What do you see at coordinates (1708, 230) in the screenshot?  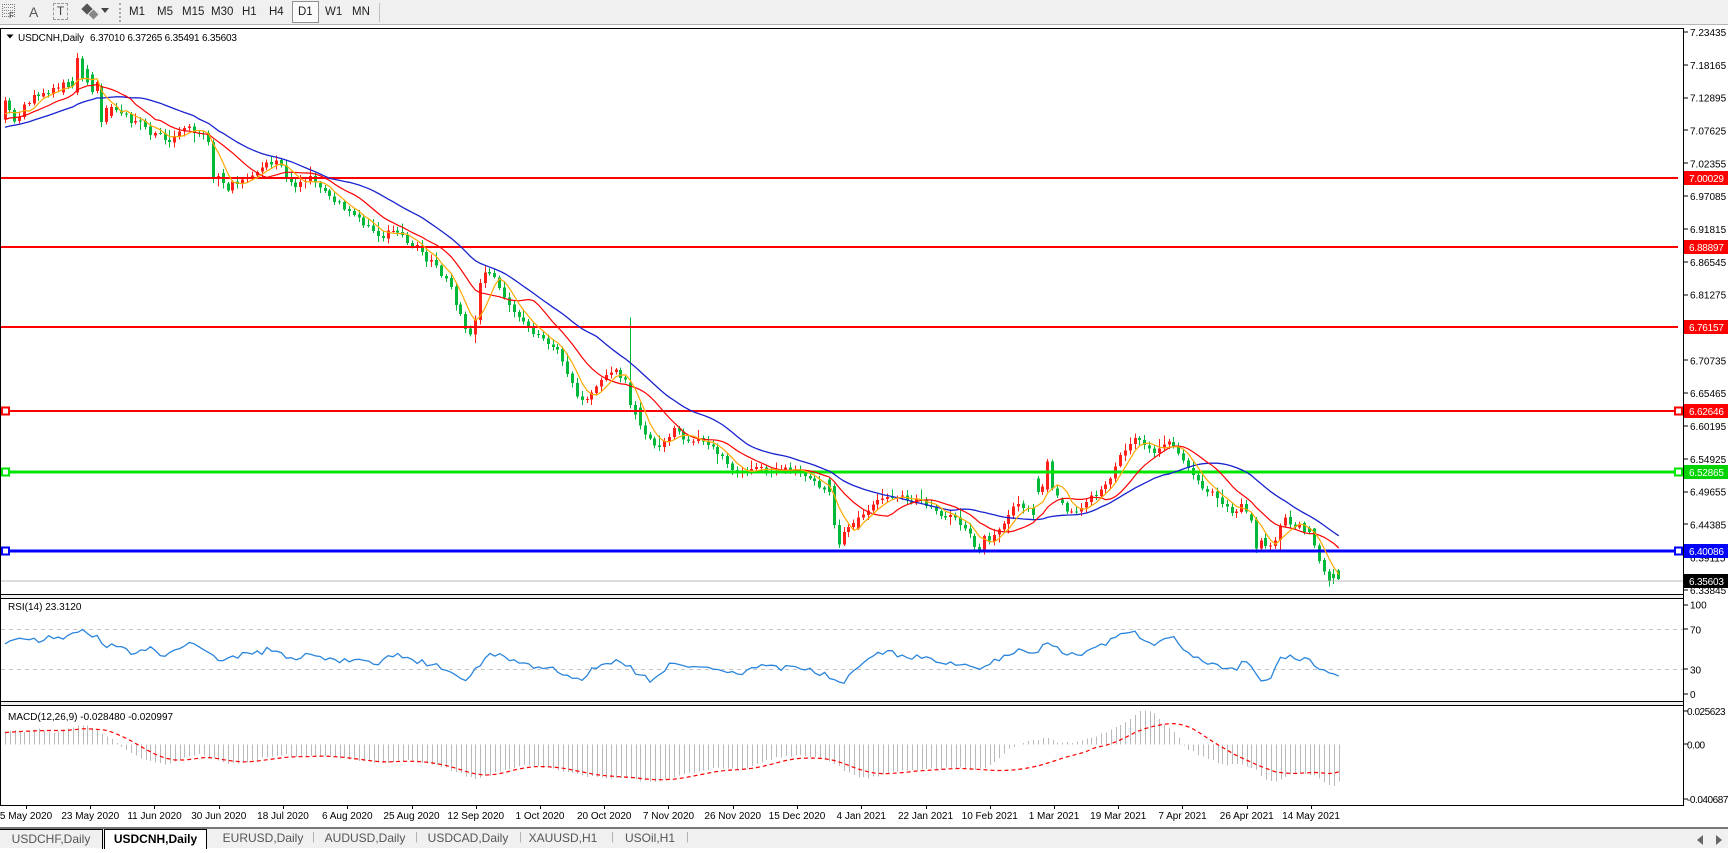 I see `svg-text: 6.91815` at bounding box center [1708, 230].